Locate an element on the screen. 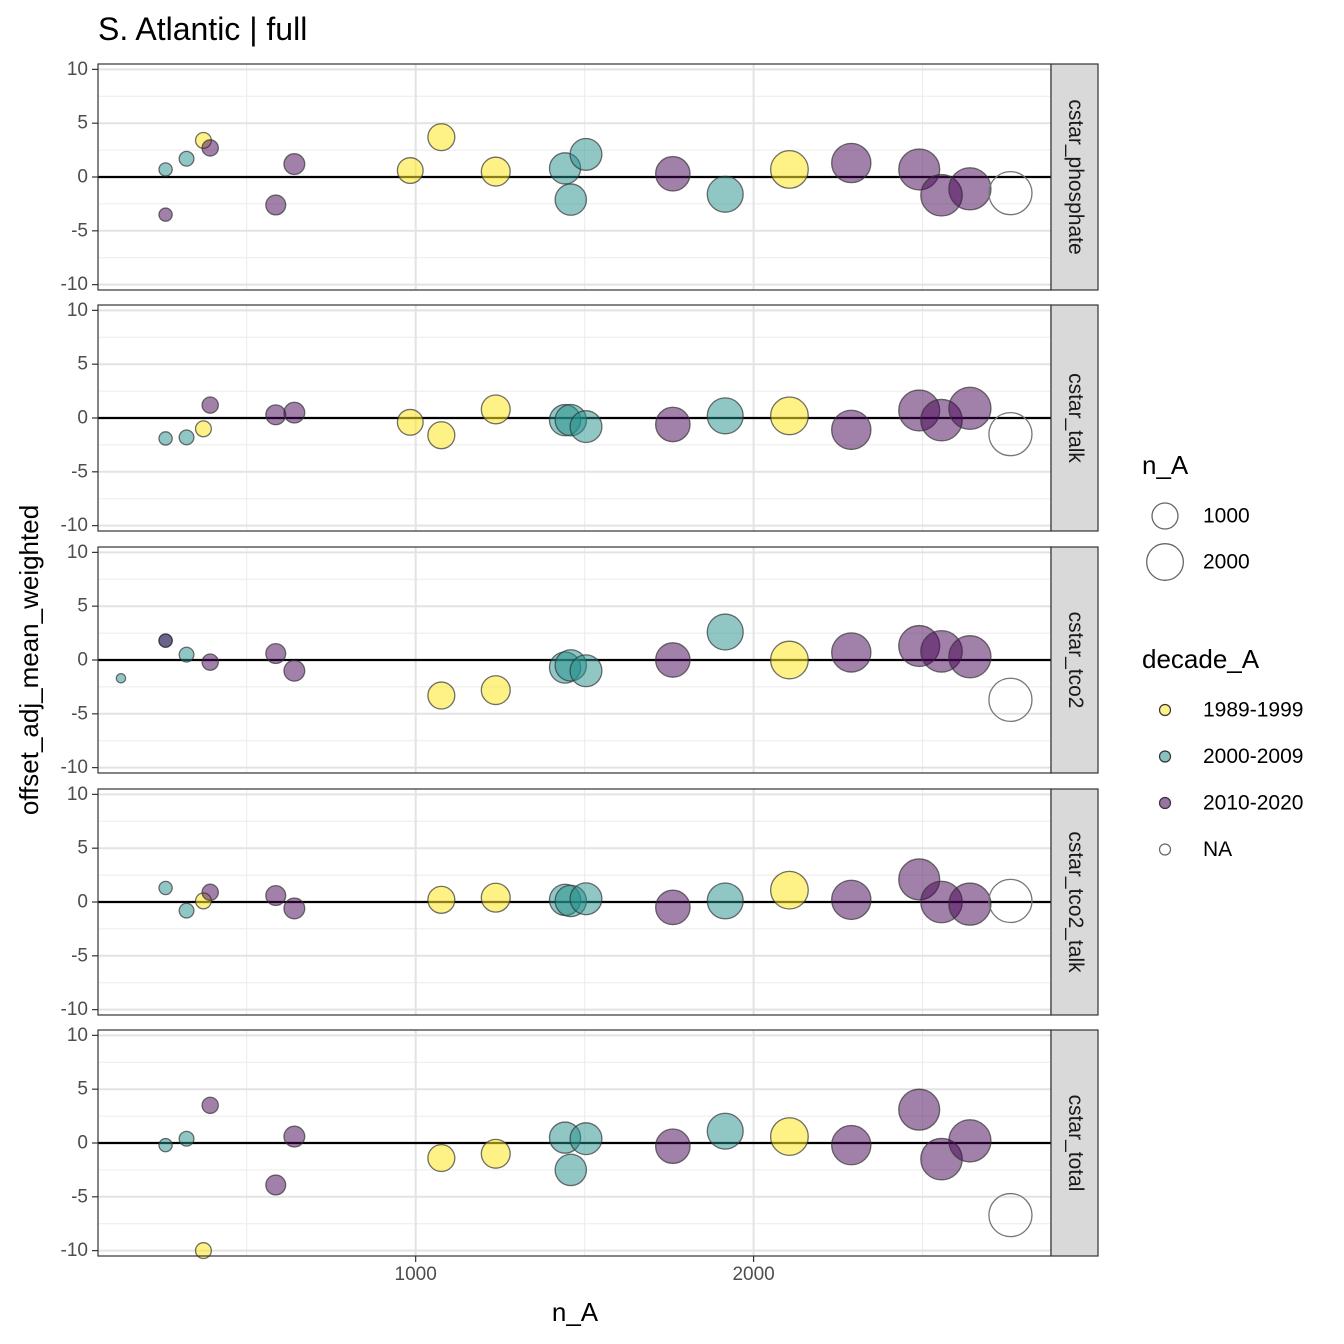 This screenshot has height=1344, width=1344. color-legend-title: decade_A is located at coordinates (1201, 659).